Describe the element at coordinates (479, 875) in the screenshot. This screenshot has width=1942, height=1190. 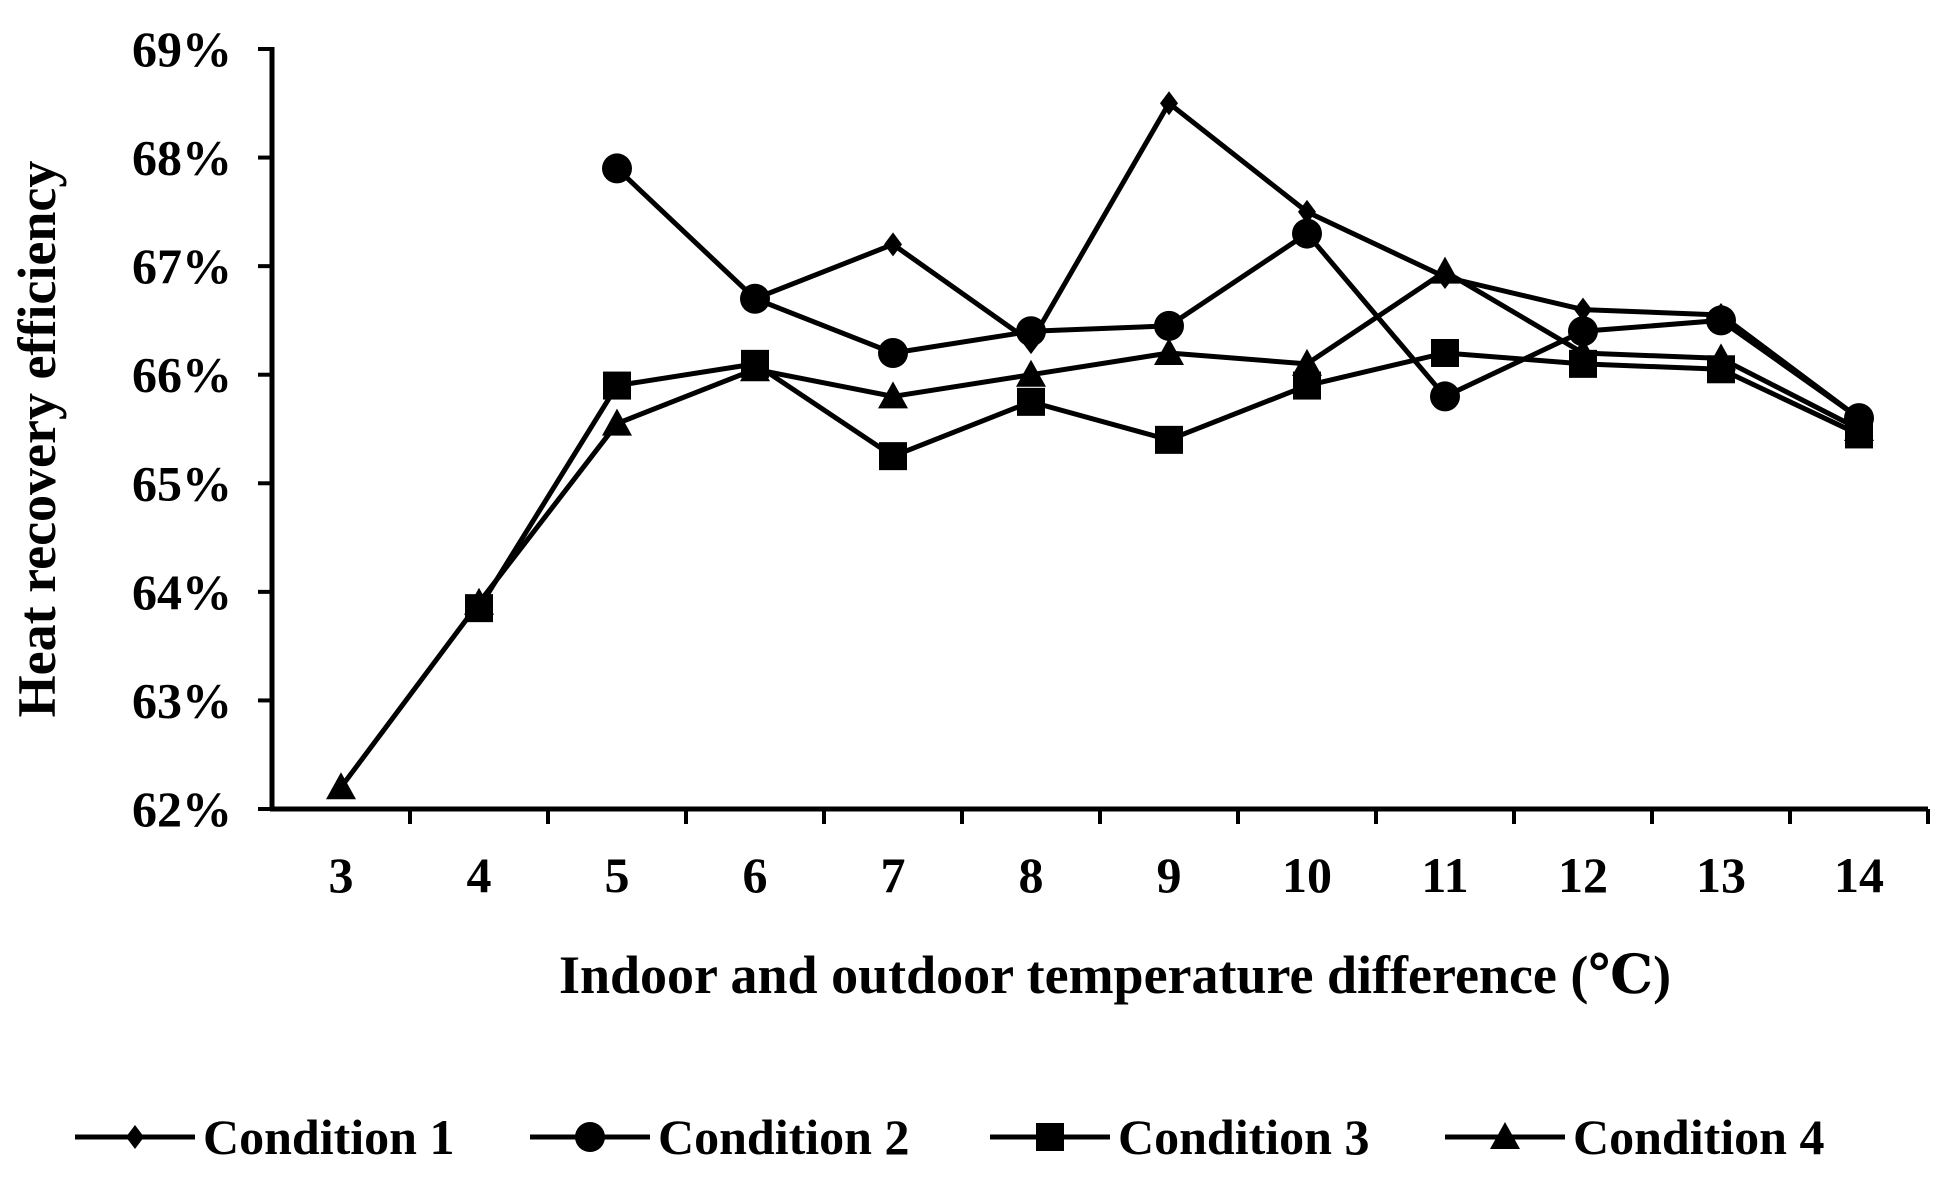
I see `x-tick-label: 4` at that location.